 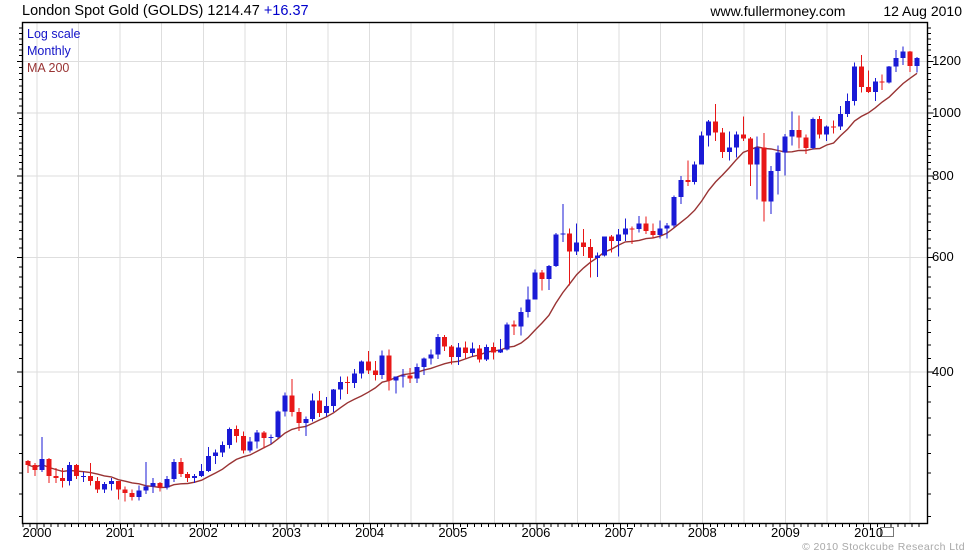 I want to click on x-axis-label: 2008, so click(x=702, y=532).